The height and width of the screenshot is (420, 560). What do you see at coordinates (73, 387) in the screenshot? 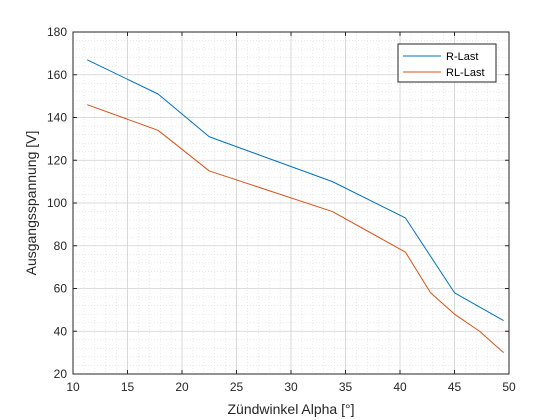
I see `x-tick-label: 10` at bounding box center [73, 387].